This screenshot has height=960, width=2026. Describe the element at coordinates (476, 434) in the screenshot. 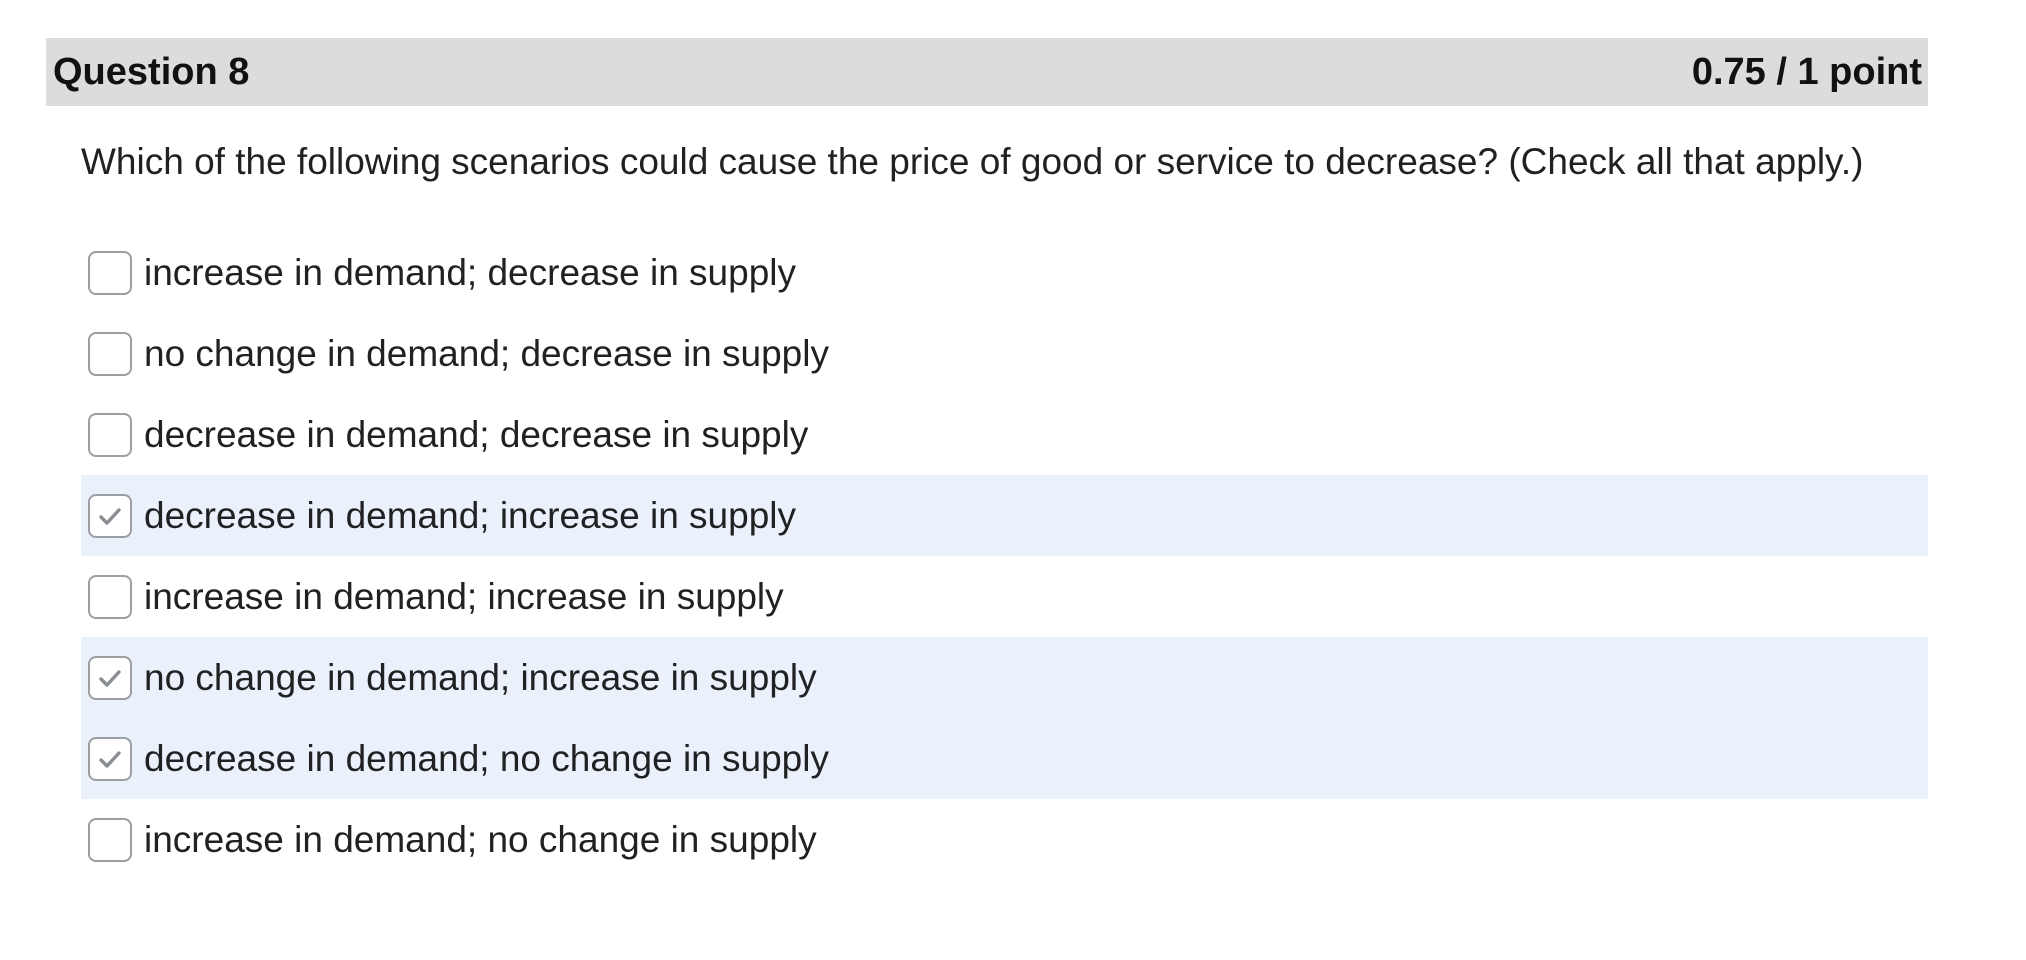

I see `option-label: decrease in demand; decrease in supply` at that location.